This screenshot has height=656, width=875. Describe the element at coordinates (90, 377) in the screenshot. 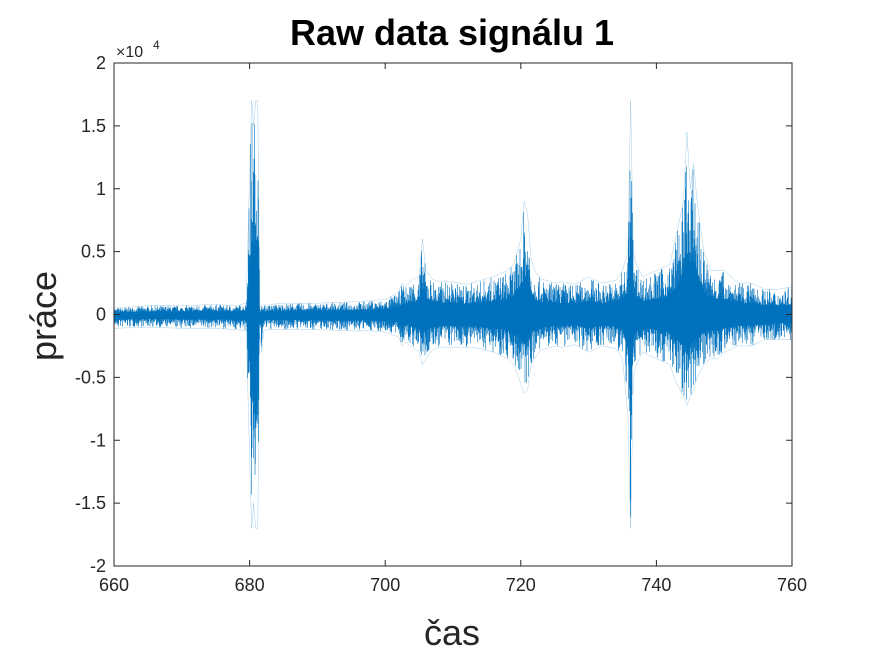

I see `y-tick-label: -0.5` at that location.